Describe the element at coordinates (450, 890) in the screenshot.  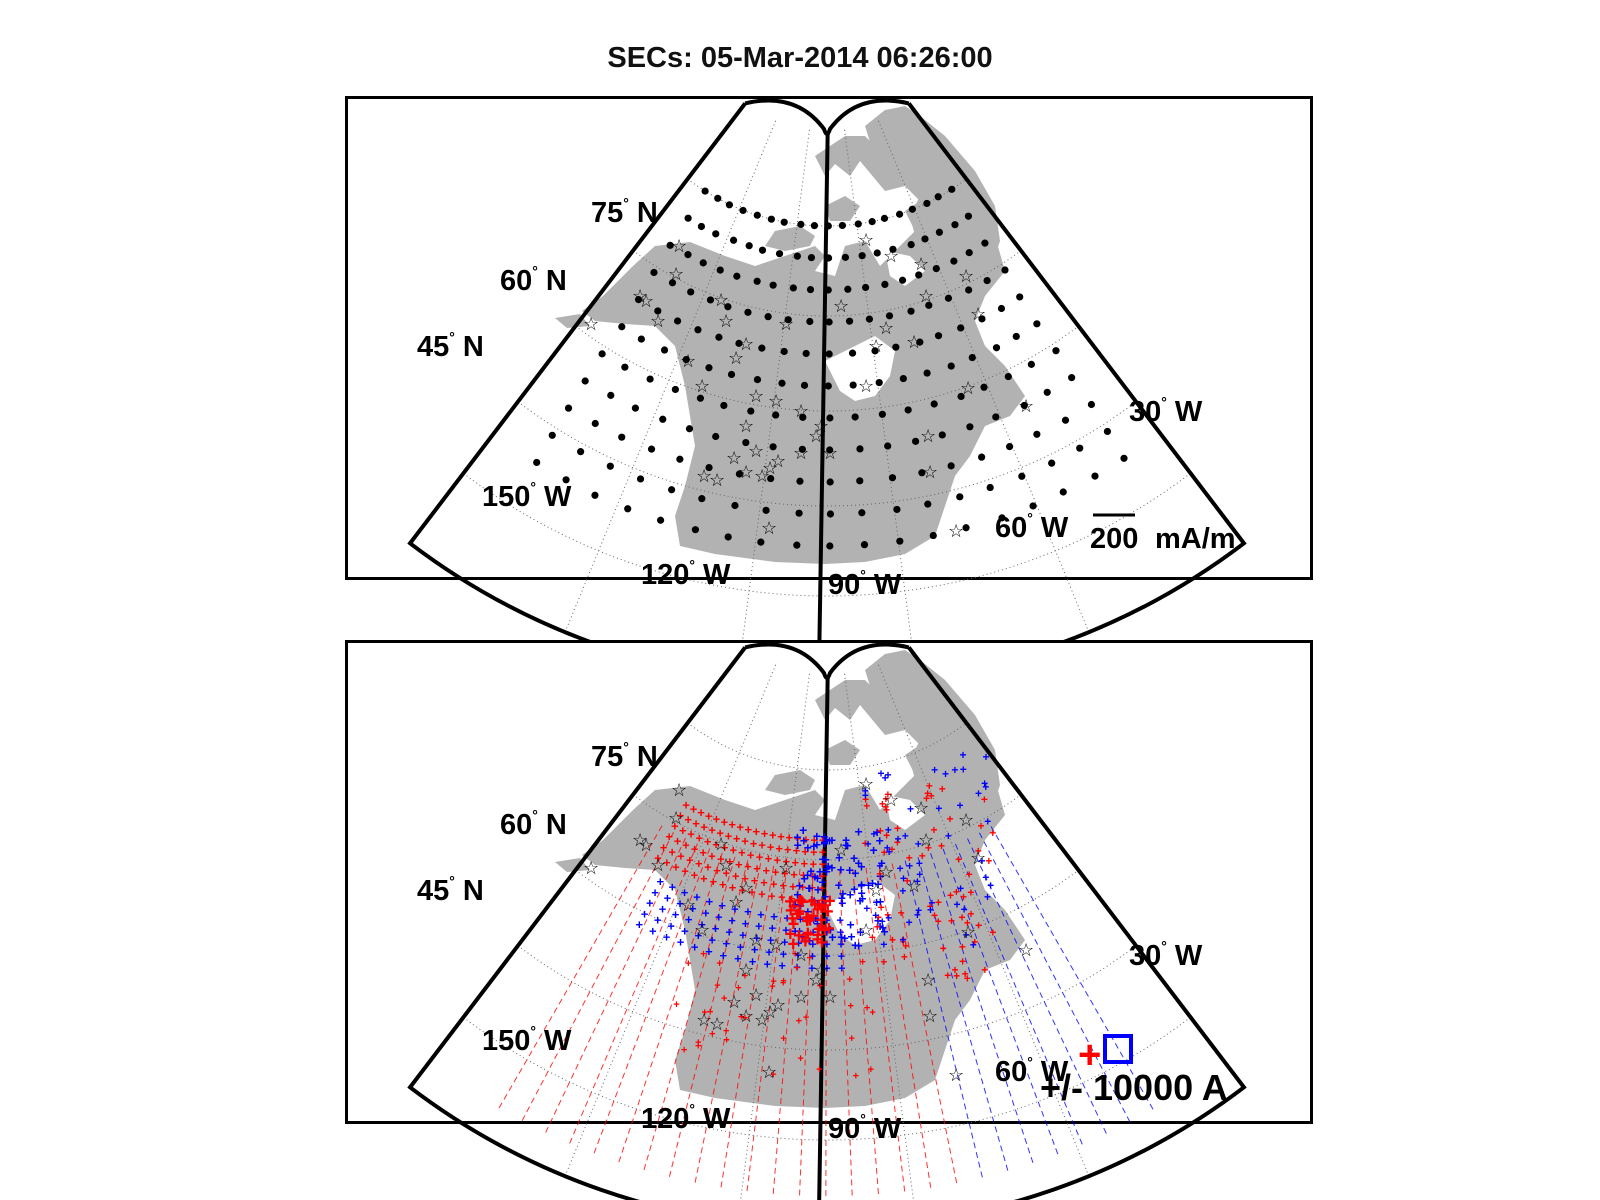
I see `latitude-label: 45° N` at that location.